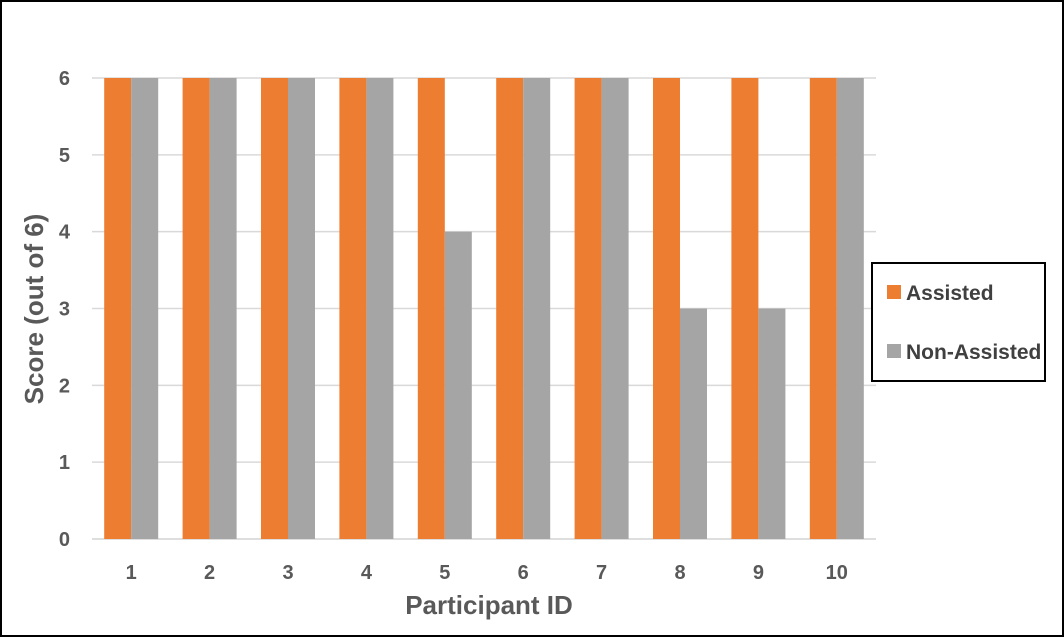 The image size is (1064, 637). I want to click on legend: Assisted Non-Assisted, so click(958, 322).